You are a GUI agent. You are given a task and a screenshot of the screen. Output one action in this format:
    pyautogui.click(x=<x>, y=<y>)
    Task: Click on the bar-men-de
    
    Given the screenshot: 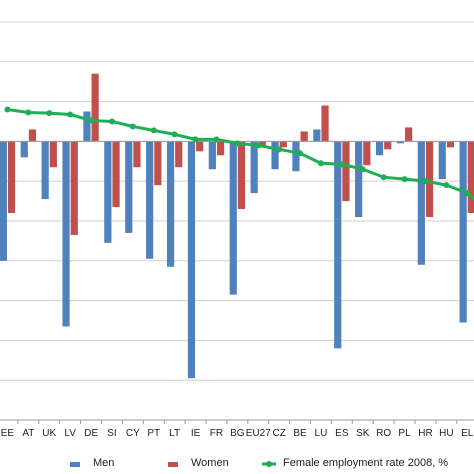 What is the action you would take?
    pyautogui.click(x=87, y=126)
    